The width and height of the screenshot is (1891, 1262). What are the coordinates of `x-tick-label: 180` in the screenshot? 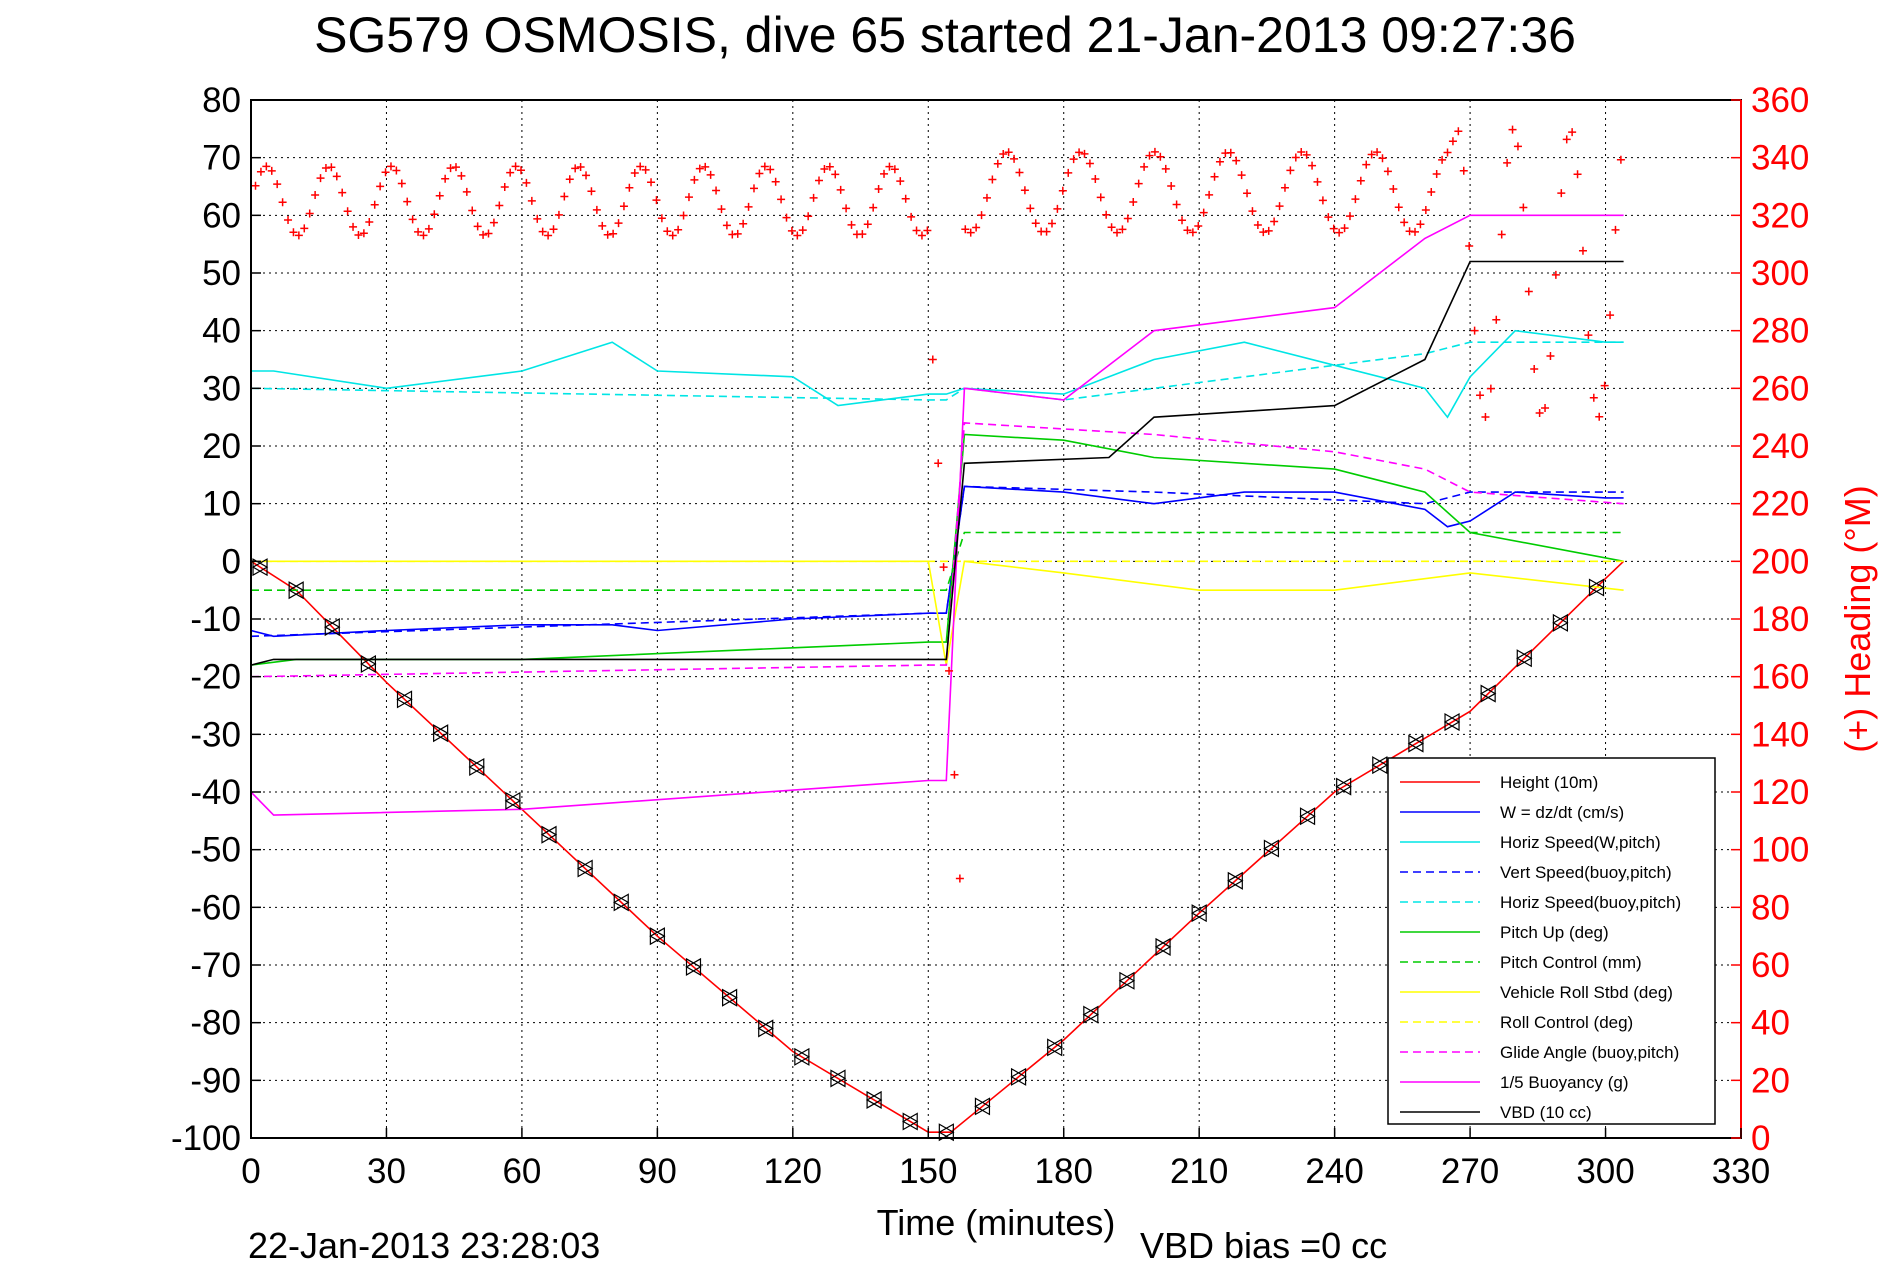 It's located at (1064, 1171).